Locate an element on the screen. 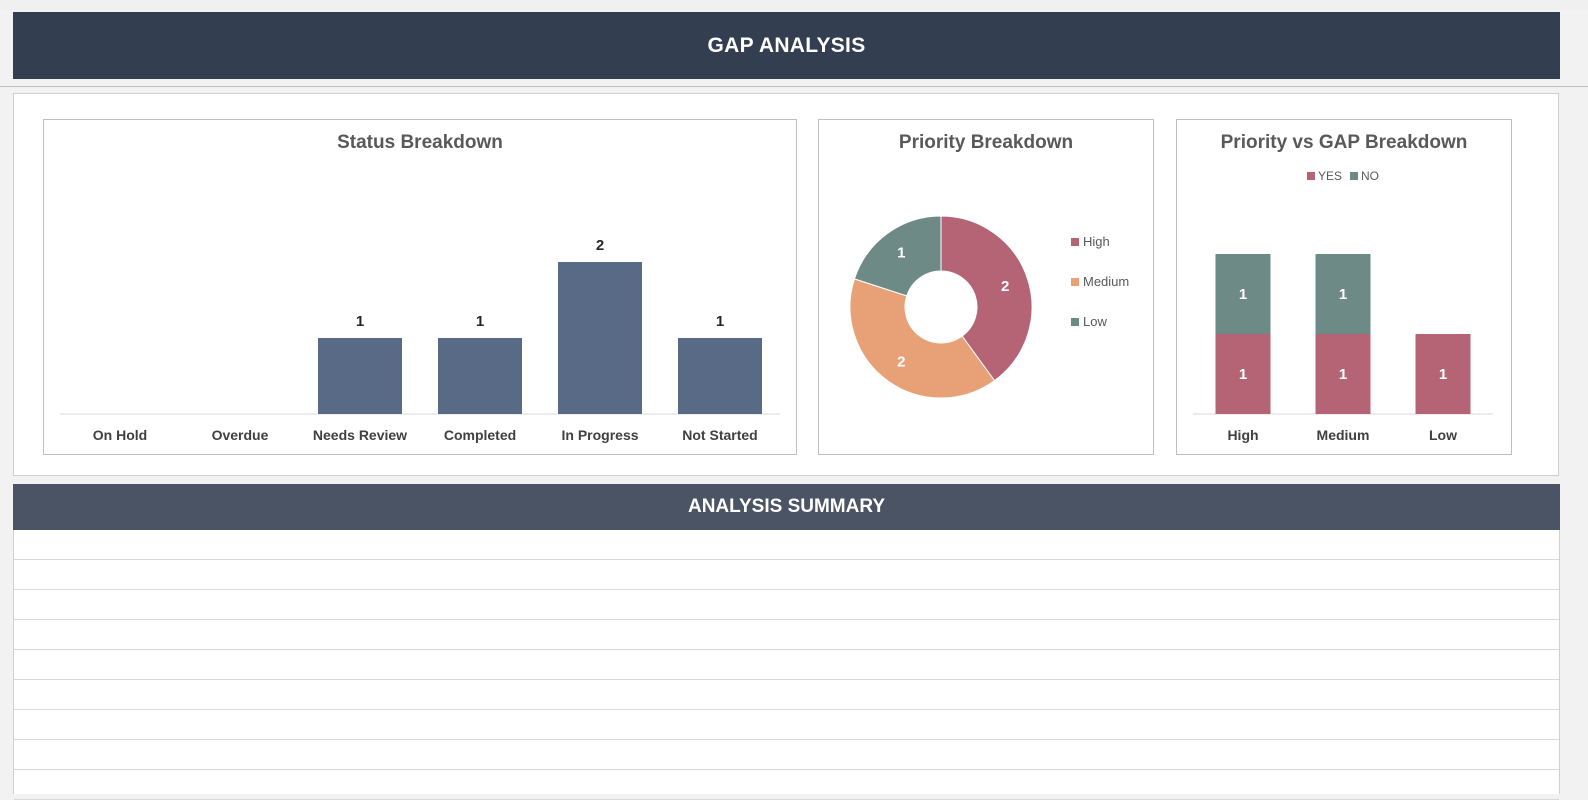 The width and height of the screenshot is (1588, 800). priority-slice-medium is located at coordinates (922, 338).